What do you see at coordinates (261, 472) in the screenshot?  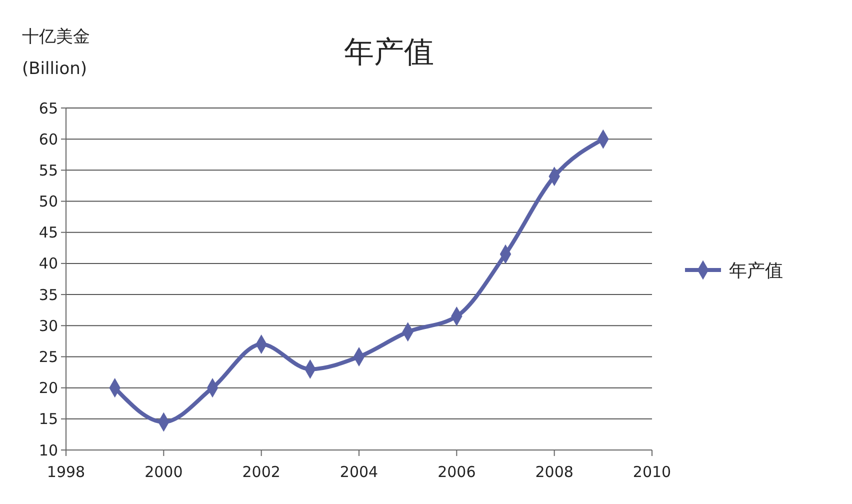 I see `x-tick-label: 2002` at bounding box center [261, 472].